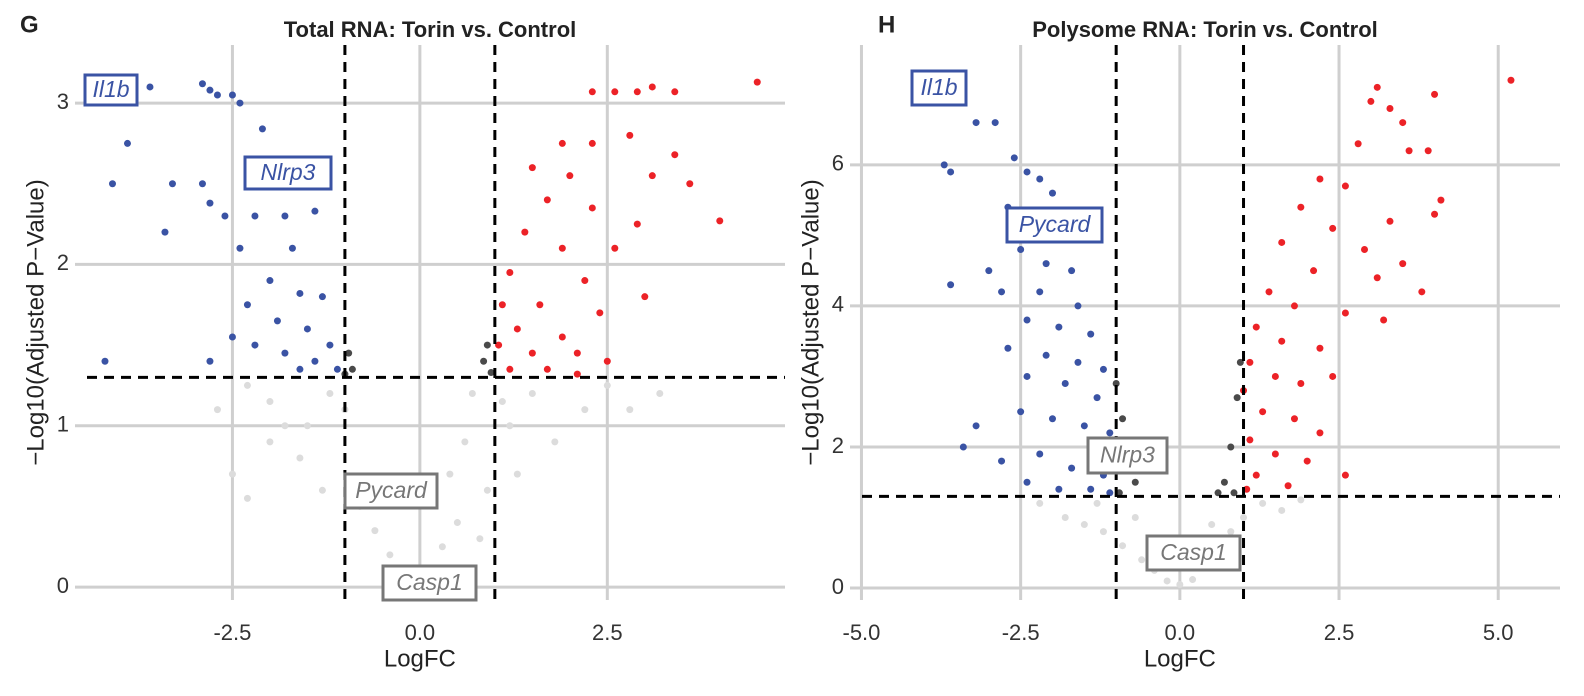  What do you see at coordinates (838, 586) in the screenshot?
I see `y-tick-label: 0` at bounding box center [838, 586].